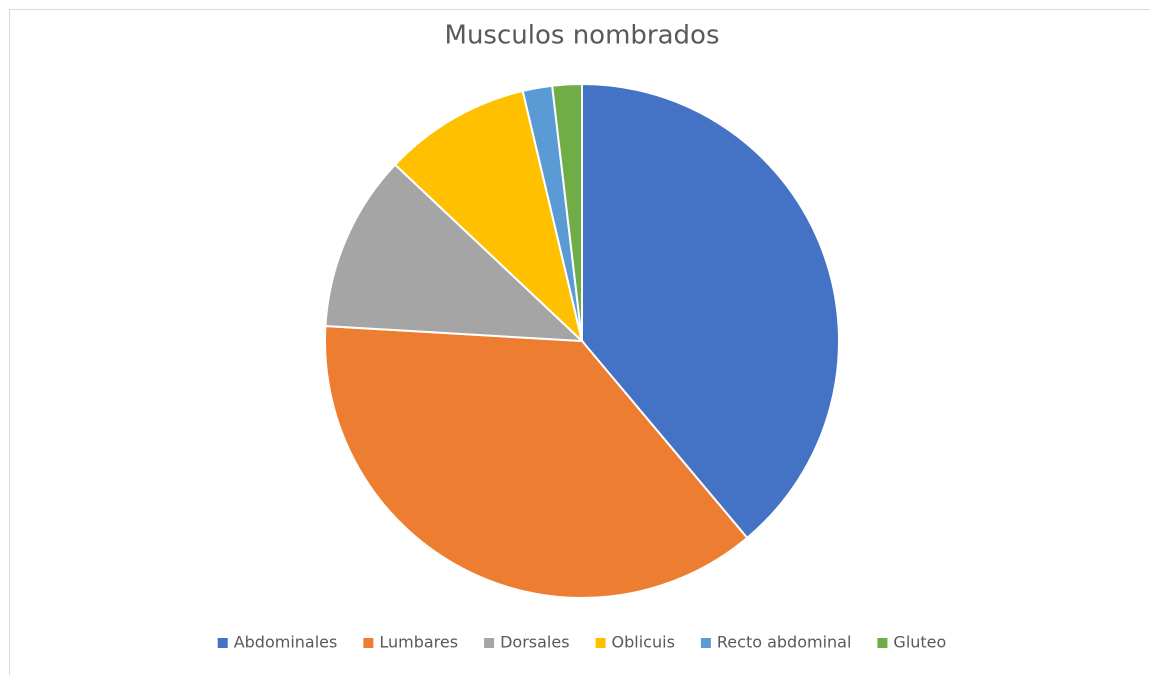 This screenshot has height=675, width=1150. Describe the element at coordinates (919, 642) in the screenshot. I see `legend-label: Gluteo` at that location.